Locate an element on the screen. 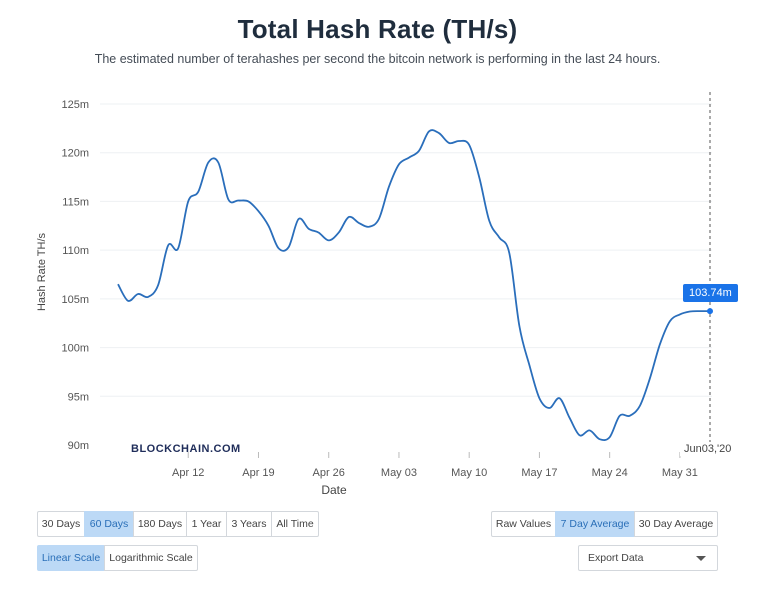 Image resolution: width=775 pixels, height=594 pixels. y-tick-label: 110m is located at coordinates (75, 251).